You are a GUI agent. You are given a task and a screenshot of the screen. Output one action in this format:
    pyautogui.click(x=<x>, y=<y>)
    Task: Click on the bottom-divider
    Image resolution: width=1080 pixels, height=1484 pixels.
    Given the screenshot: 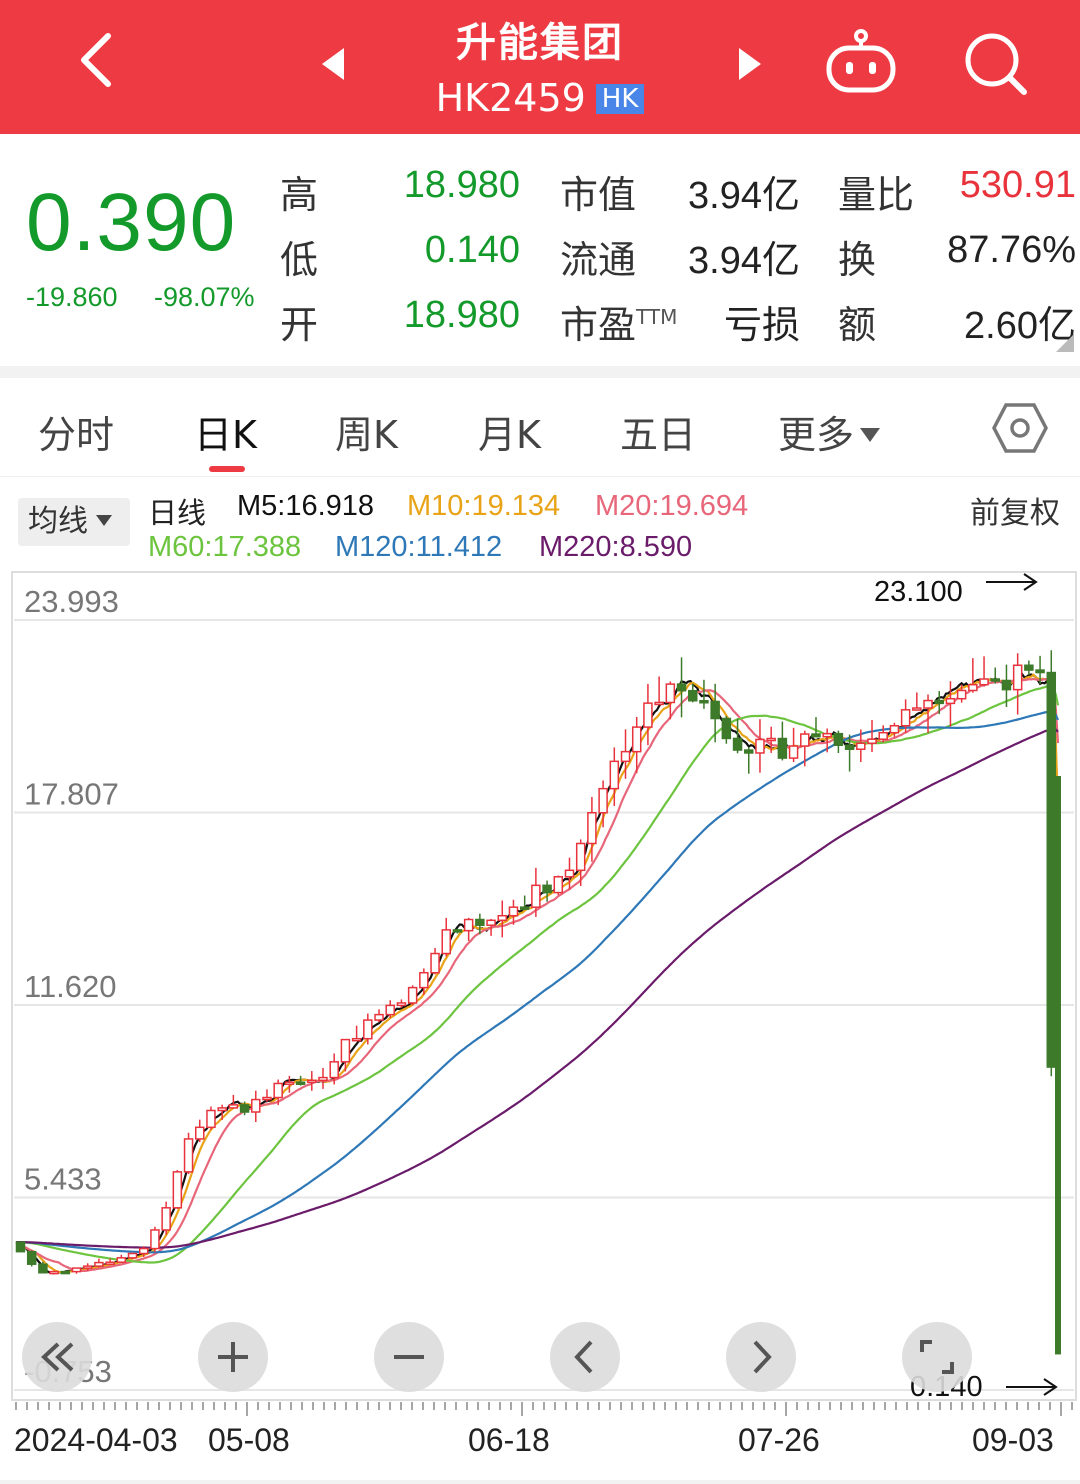 What is the action you would take?
    pyautogui.click(x=540, y=1482)
    